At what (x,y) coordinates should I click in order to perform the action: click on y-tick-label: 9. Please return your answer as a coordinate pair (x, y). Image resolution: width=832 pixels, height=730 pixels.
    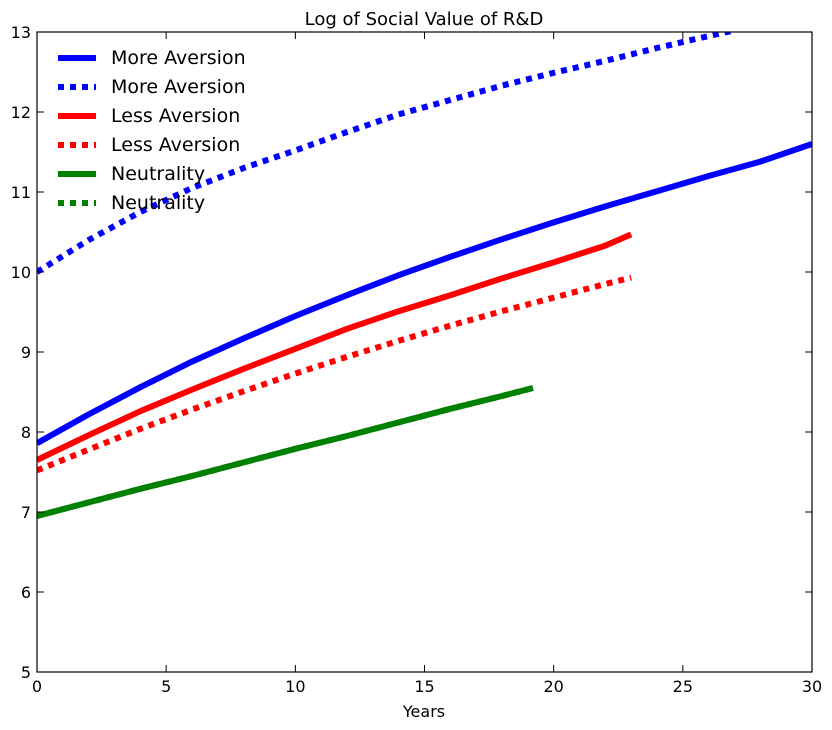
    Looking at the image, I should click on (26, 352).